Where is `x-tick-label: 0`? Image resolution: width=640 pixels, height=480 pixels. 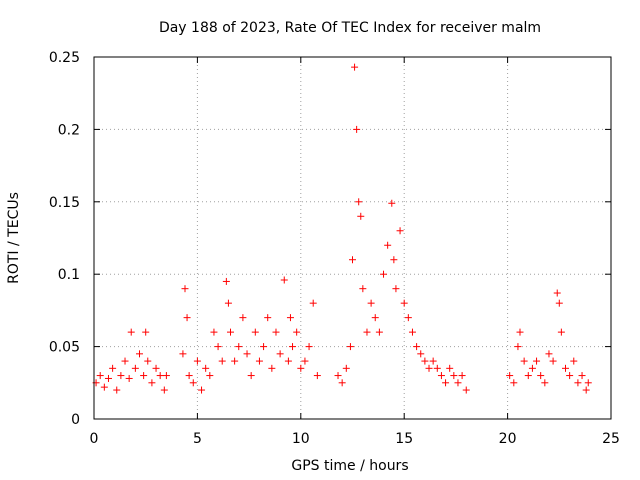
x-tick-label: 0 is located at coordinates (94, 439).